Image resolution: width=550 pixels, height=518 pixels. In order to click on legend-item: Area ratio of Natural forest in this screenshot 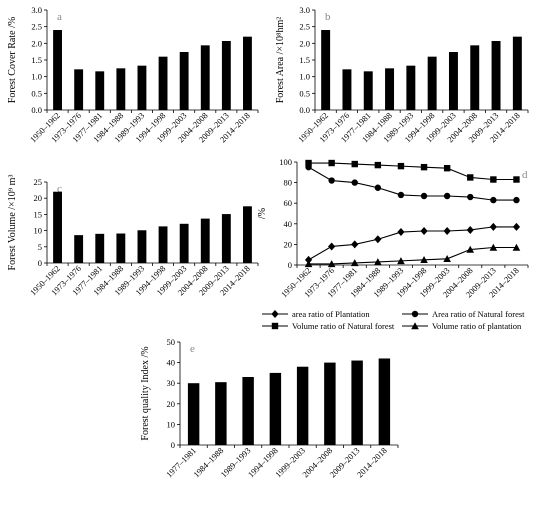, I will do `click(463, 314)`.